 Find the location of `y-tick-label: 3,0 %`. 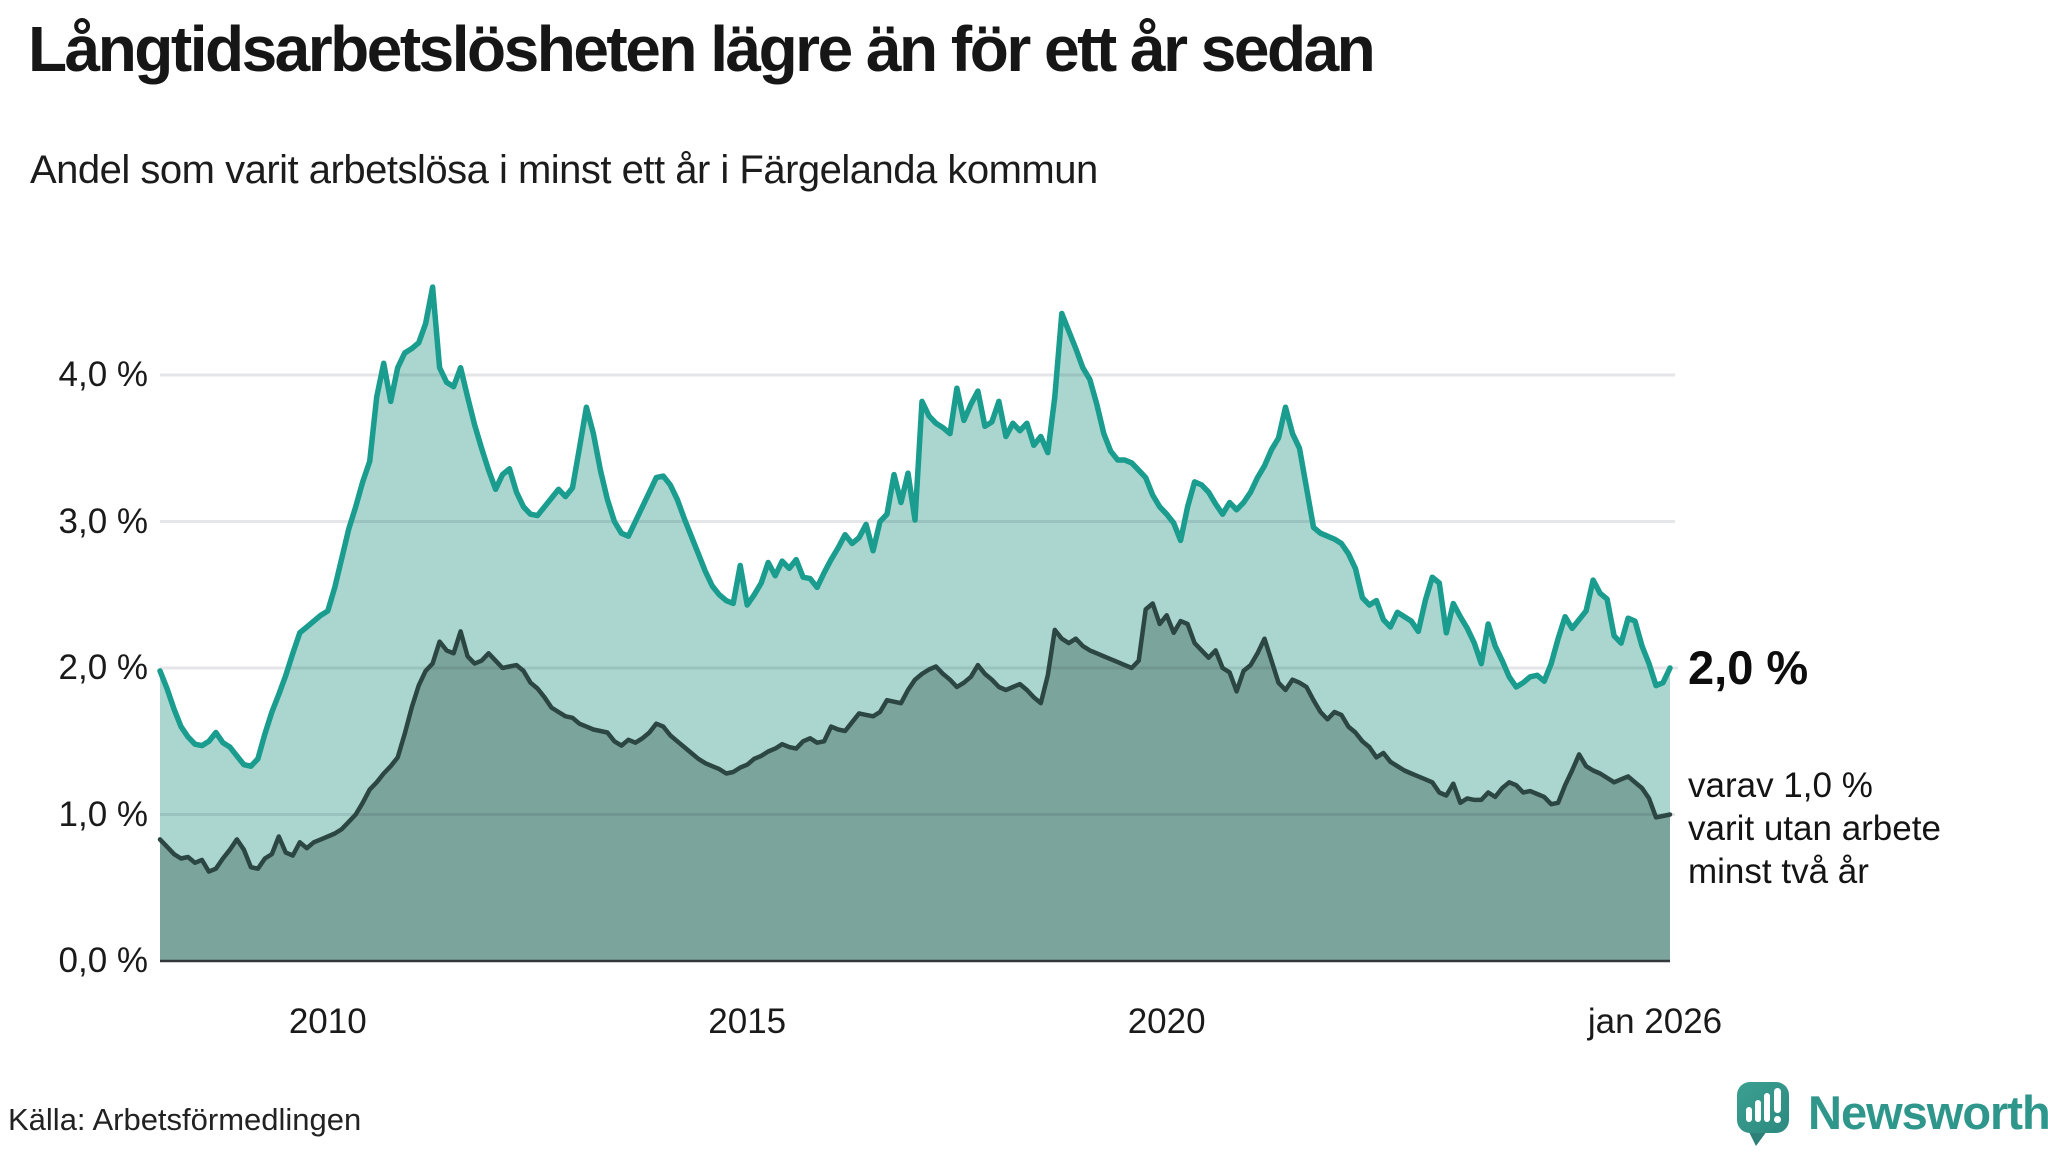

y-tick-label: 3,0 % is located at coordinates (103, 521).